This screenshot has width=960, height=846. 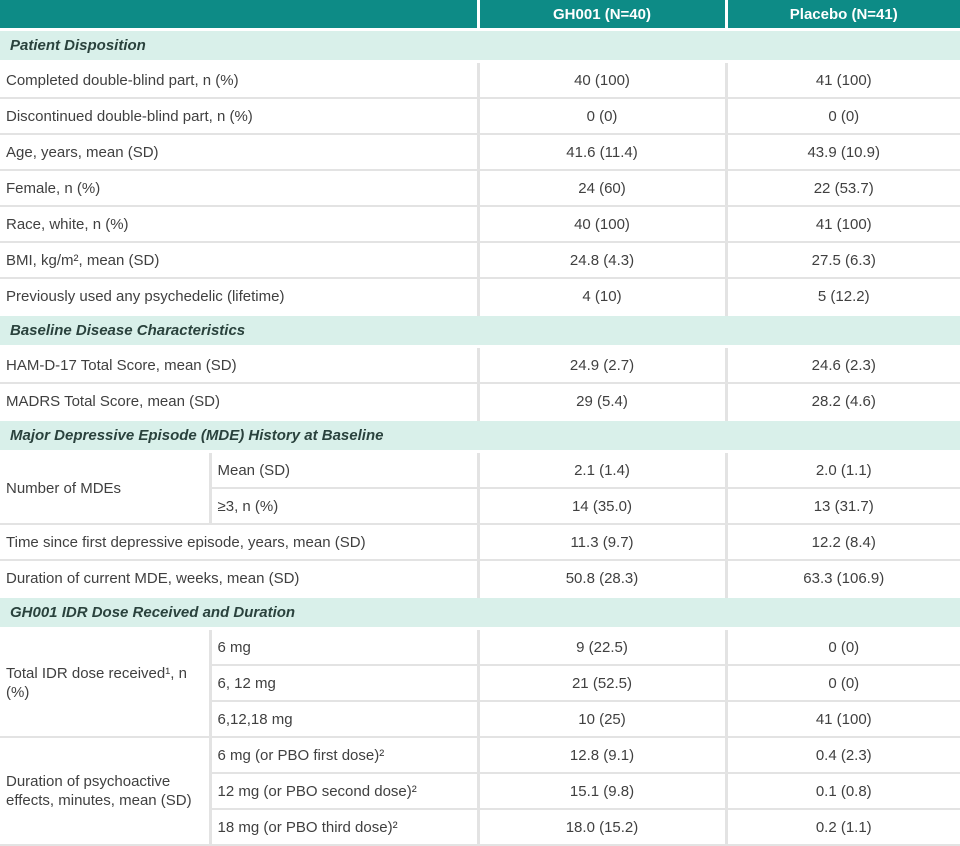 What do you see at coordinates (601, 827) in the screenshot?
I see `cell-gh001: 18.0 (15.2)` at bounding box center [601, 827].